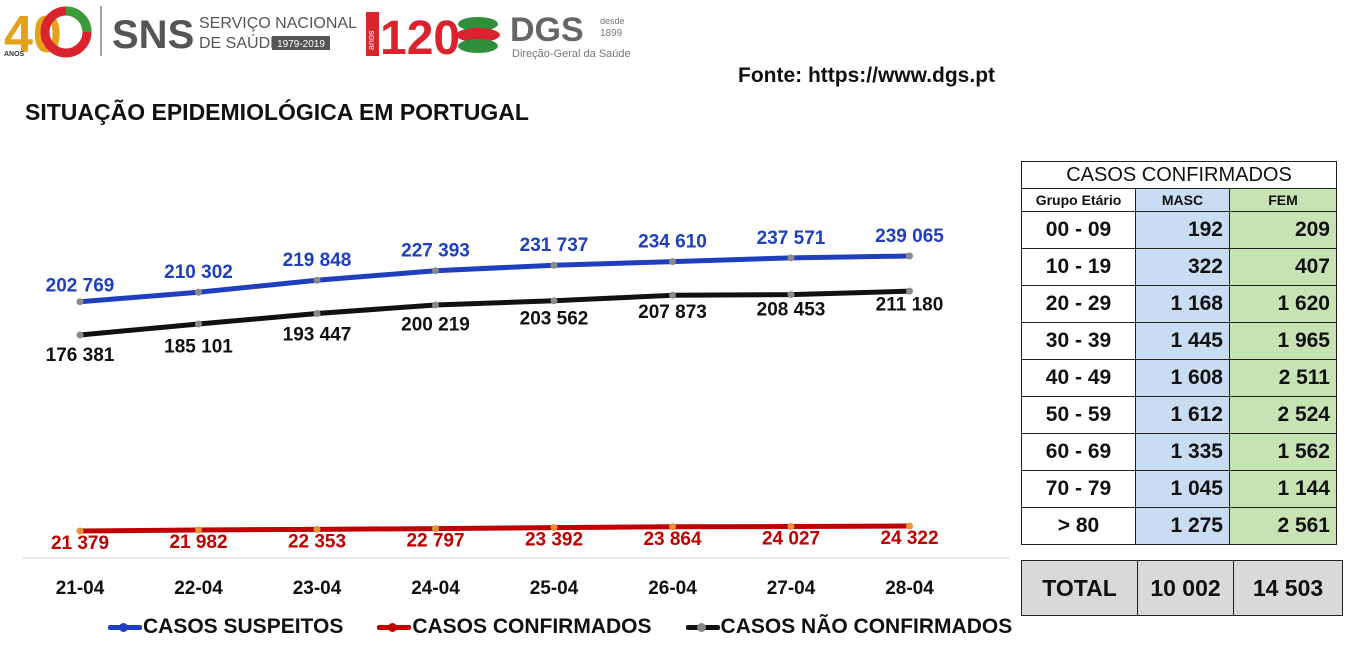 The width and height of the screenshot is (1349, 656). What do you see at coordinates (702, 627) in the screenshot?
I see `legend-swatch-nao-confirmados` at bounding box center [702, 627].